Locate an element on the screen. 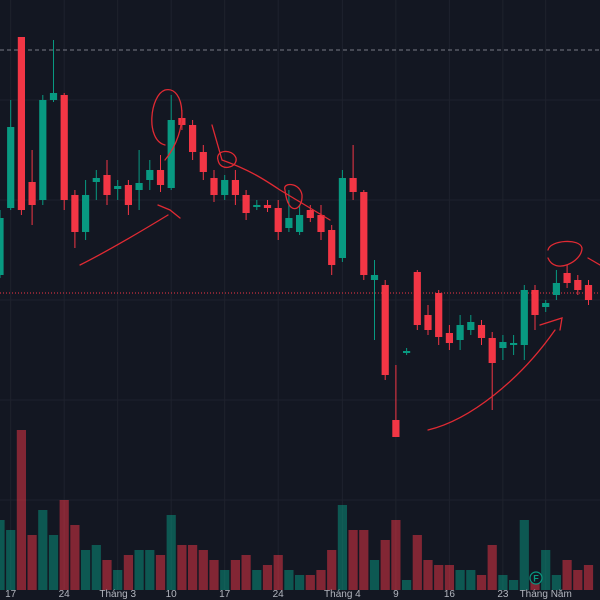 The width and height of the screenshot is (600, 600). x-tick-label: 24 is located at coordinates (279, 594).